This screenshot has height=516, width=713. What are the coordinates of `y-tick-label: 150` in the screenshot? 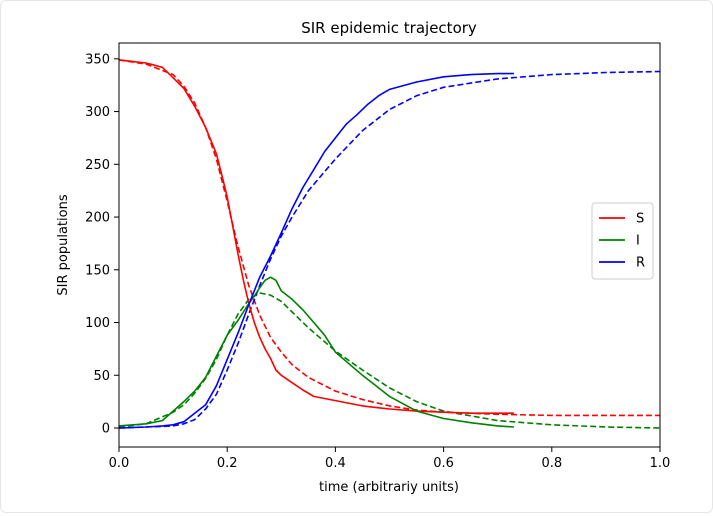 It's located at (97, 270).